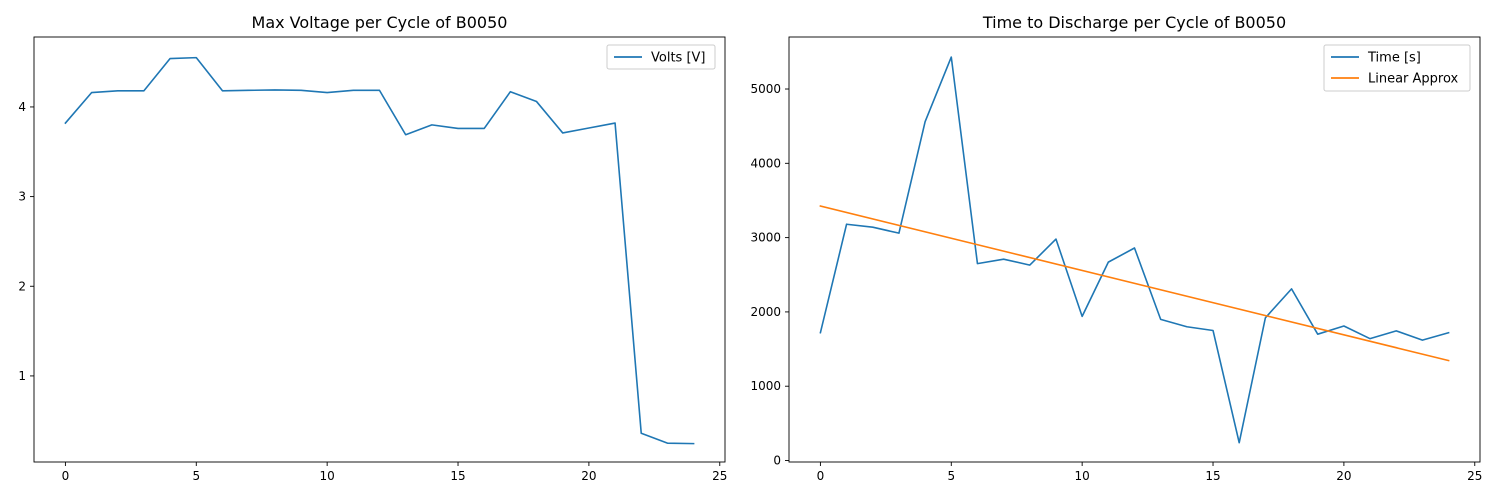 This screenshot has height=500, width=1500. I want to click on y-tick-label: 2000, so click(765, 312).